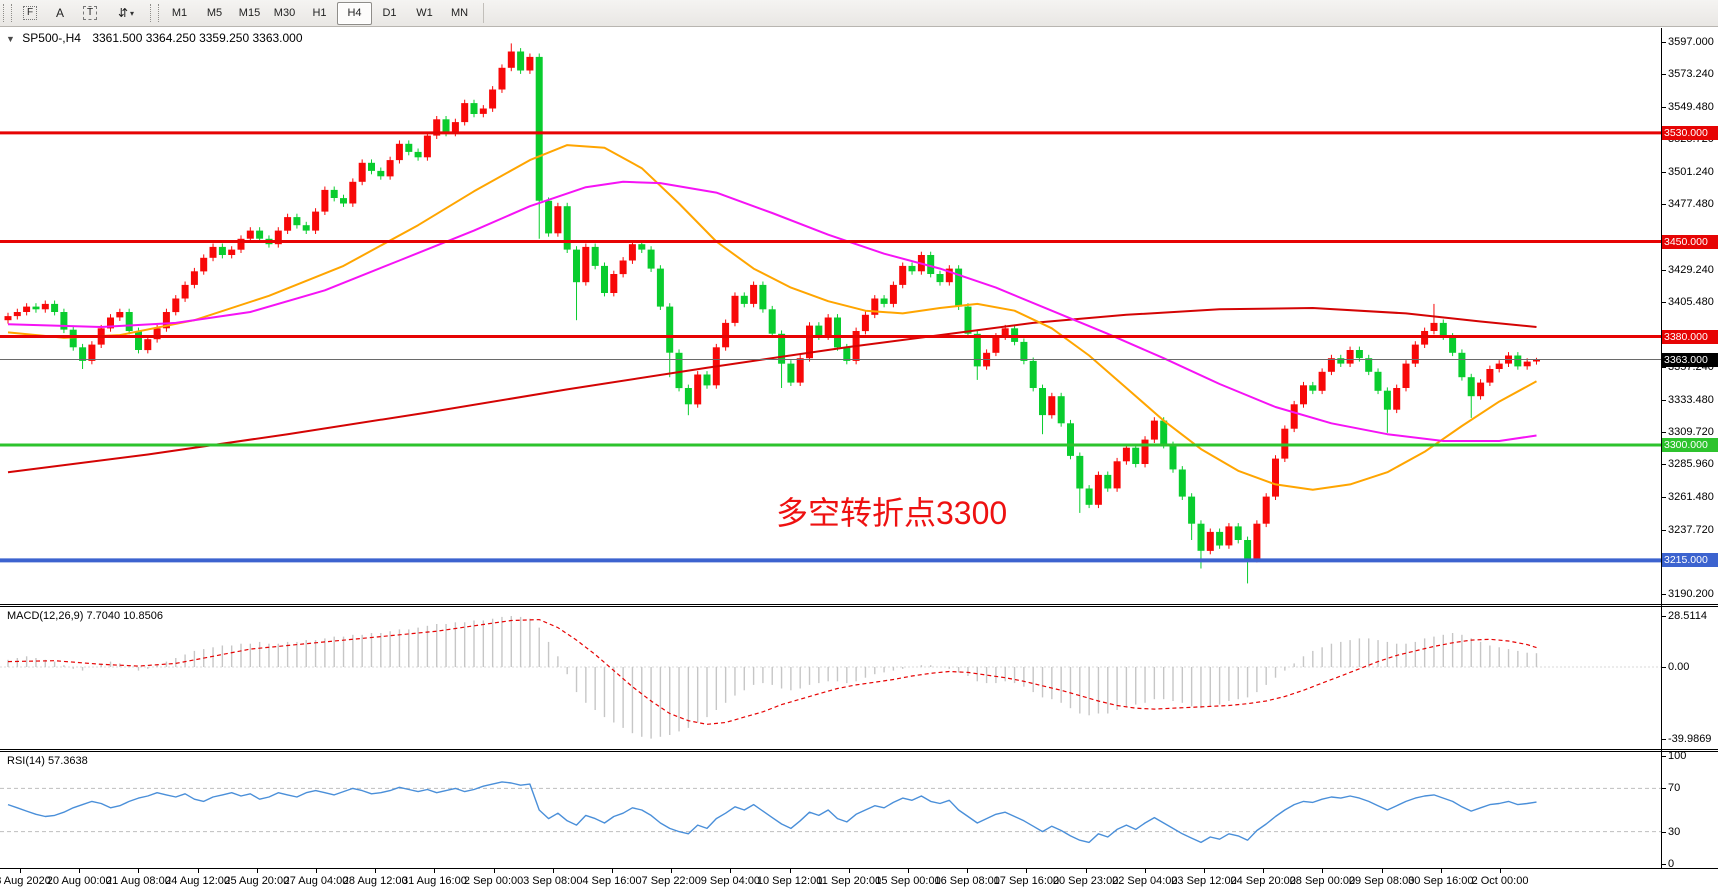  I want to click on objects-tool-button: ⇵ ▾, so click(126, 13).